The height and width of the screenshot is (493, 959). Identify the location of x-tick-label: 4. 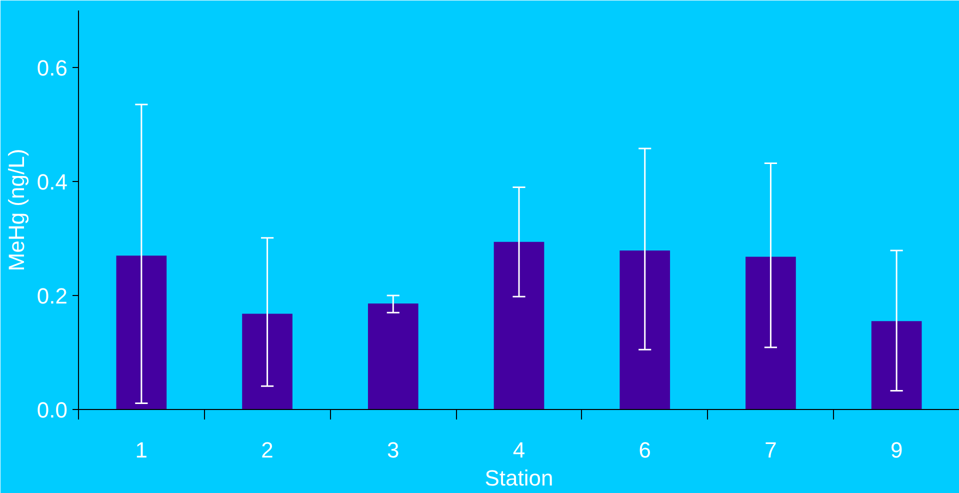
(519, 450).